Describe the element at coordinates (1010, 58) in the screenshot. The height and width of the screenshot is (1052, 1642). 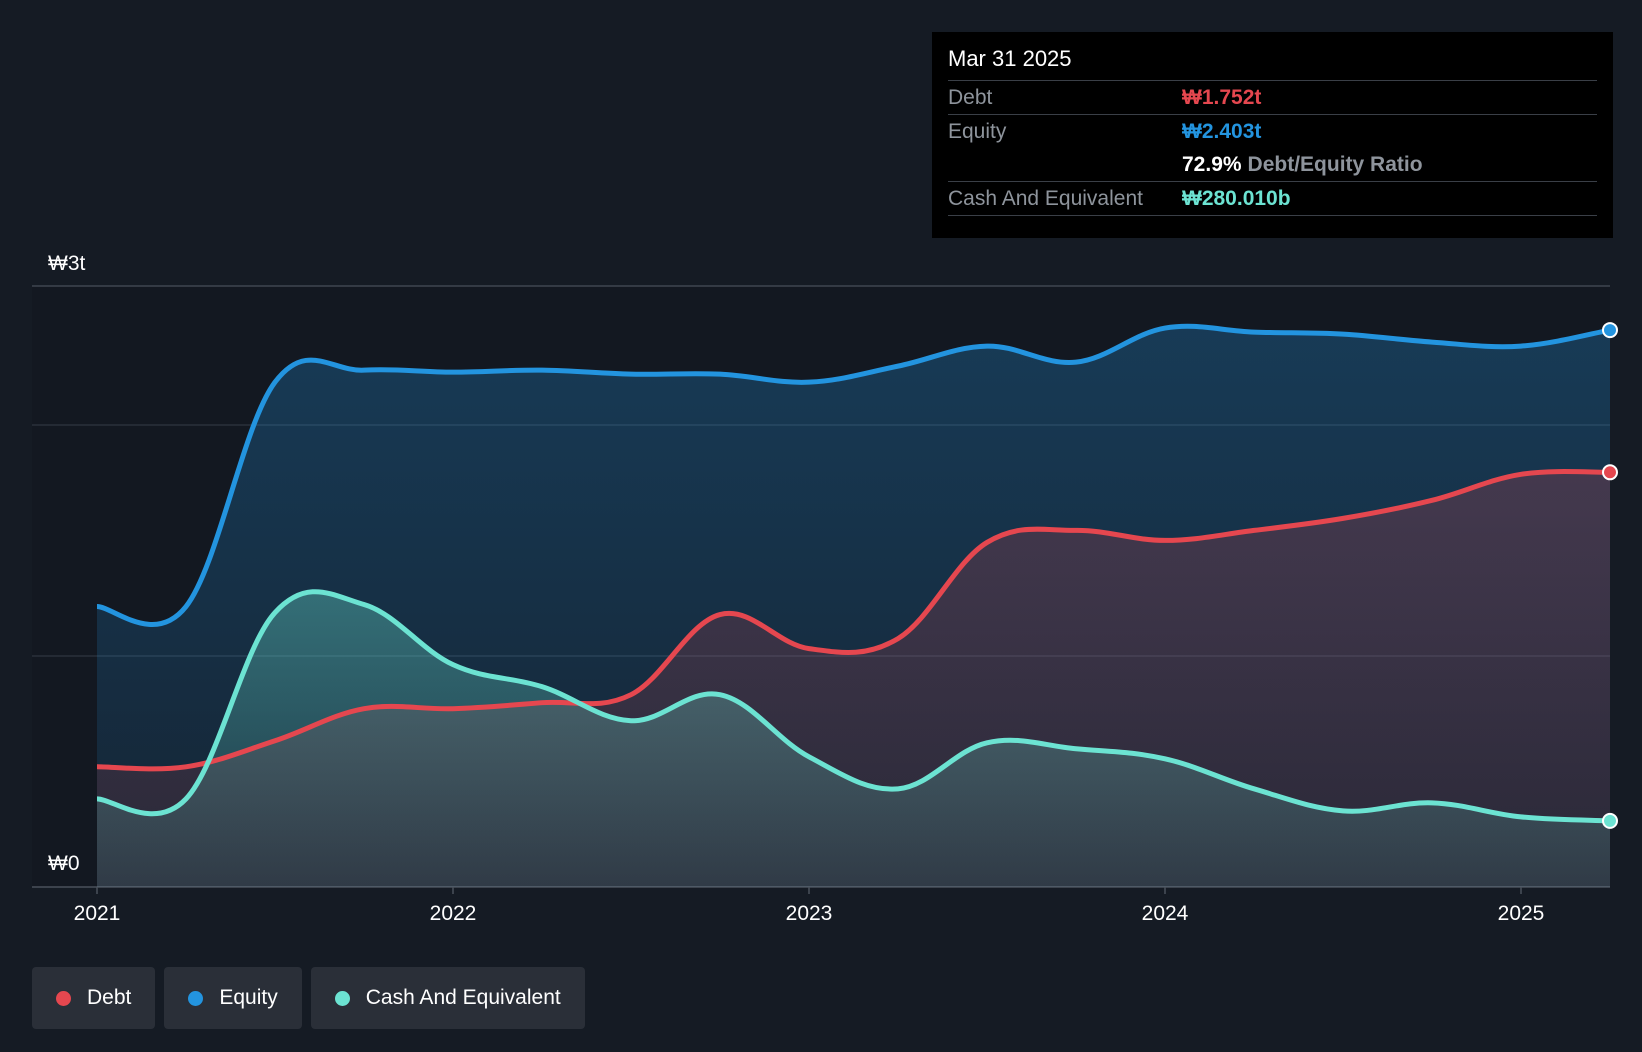
I see `tooltip-date: Mar 31 2025` at that location.